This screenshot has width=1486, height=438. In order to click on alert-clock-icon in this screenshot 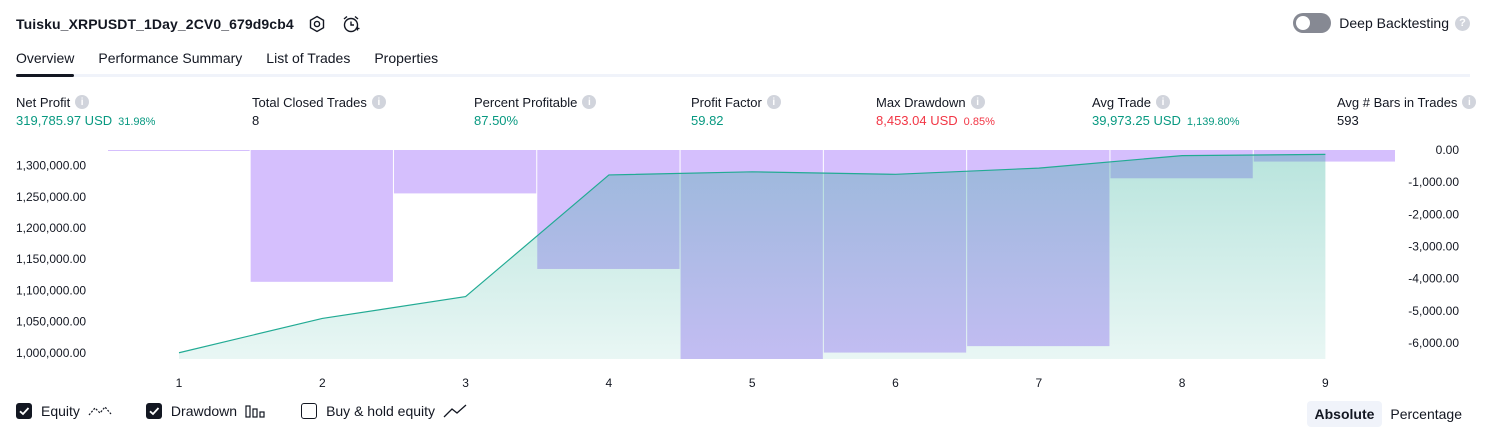, I will do `click(351, 24)`.